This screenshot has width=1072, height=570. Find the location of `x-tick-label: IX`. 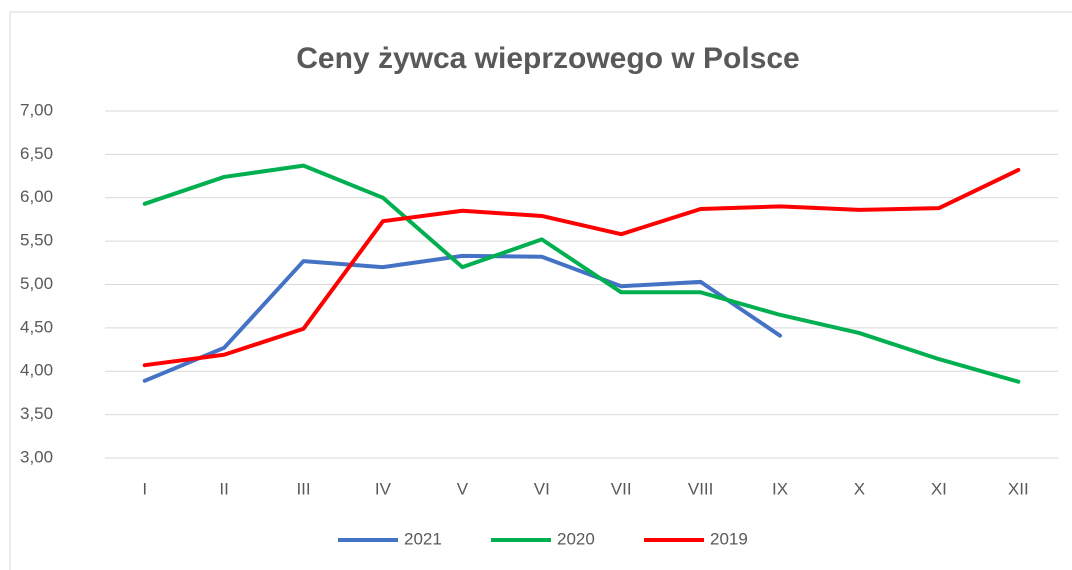

x-tick-label: IX is located at coordinates (780, 488).